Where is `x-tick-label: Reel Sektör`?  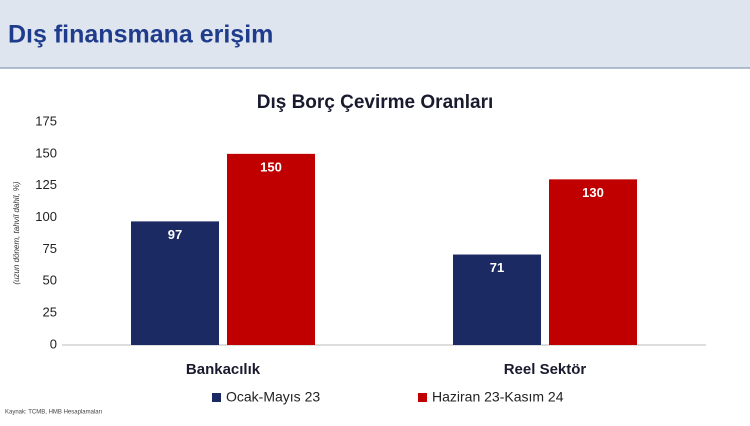
x-tick-label: Reel Sektör is located at coordinates (545, 369).